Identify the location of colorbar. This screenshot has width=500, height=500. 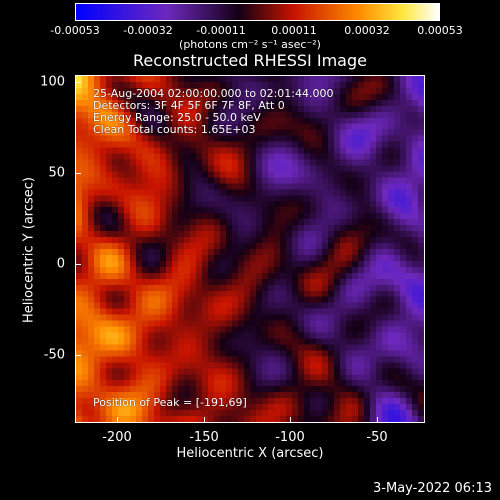
(257, 12).